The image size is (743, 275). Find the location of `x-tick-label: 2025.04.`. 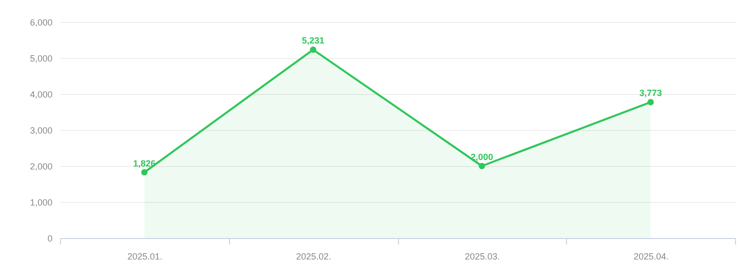

x-tick-label: 2025.04. is located at coordinates (651, 257).